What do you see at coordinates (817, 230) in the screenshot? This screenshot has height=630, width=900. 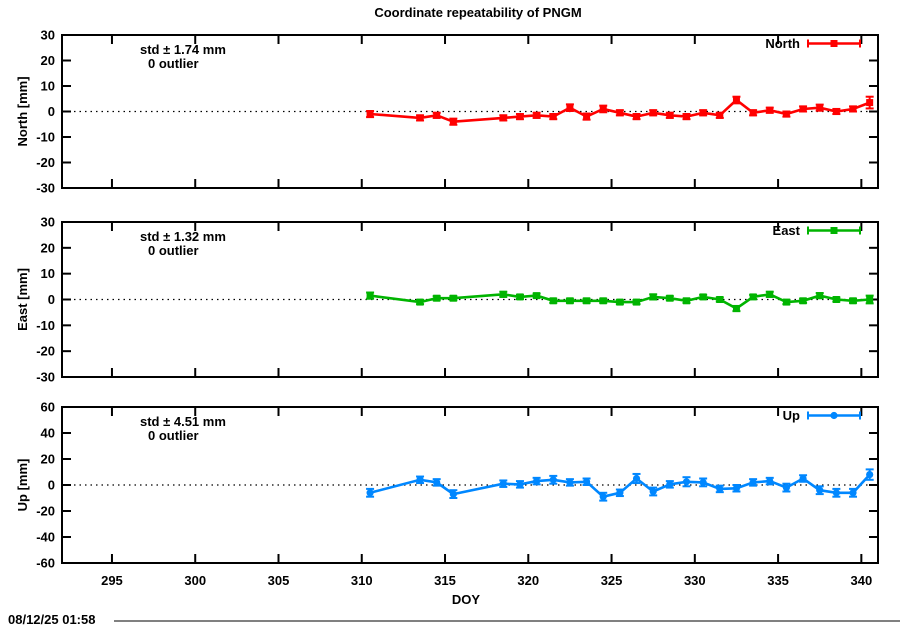 I see `legend: East` at bounding box center [817, 230].